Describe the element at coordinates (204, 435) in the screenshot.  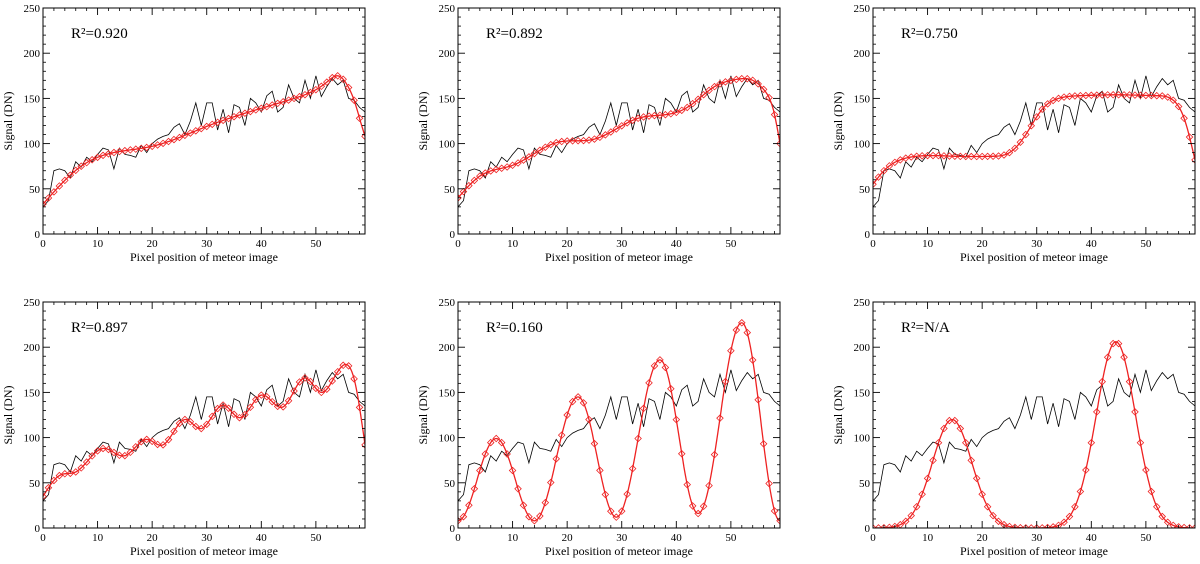
I see `observed-signal-line` at that location.